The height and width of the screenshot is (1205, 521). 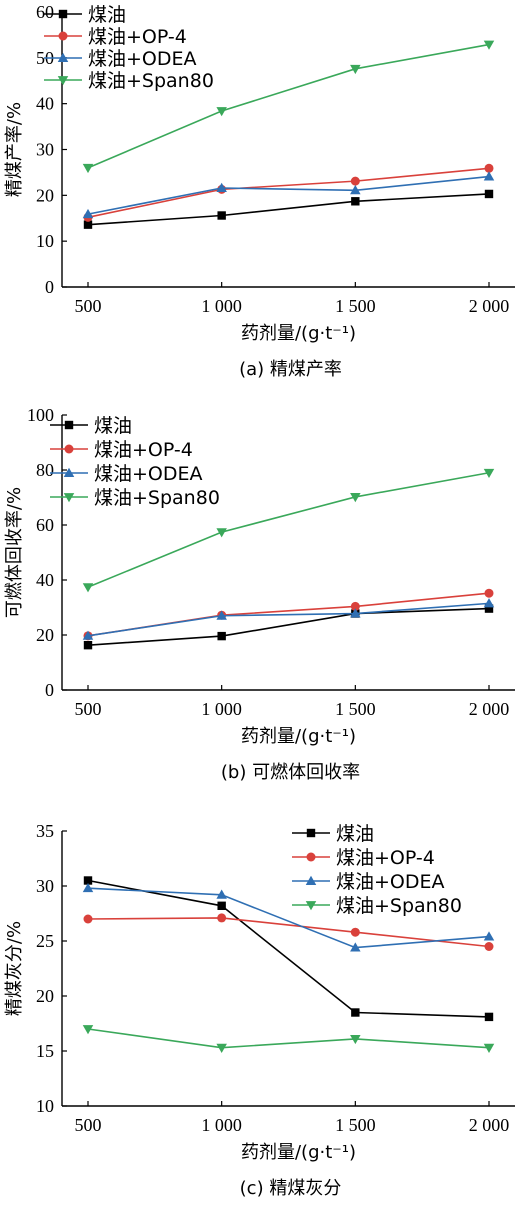 I want to click on y-tick-label: 15, so click(x=45, y=1051).